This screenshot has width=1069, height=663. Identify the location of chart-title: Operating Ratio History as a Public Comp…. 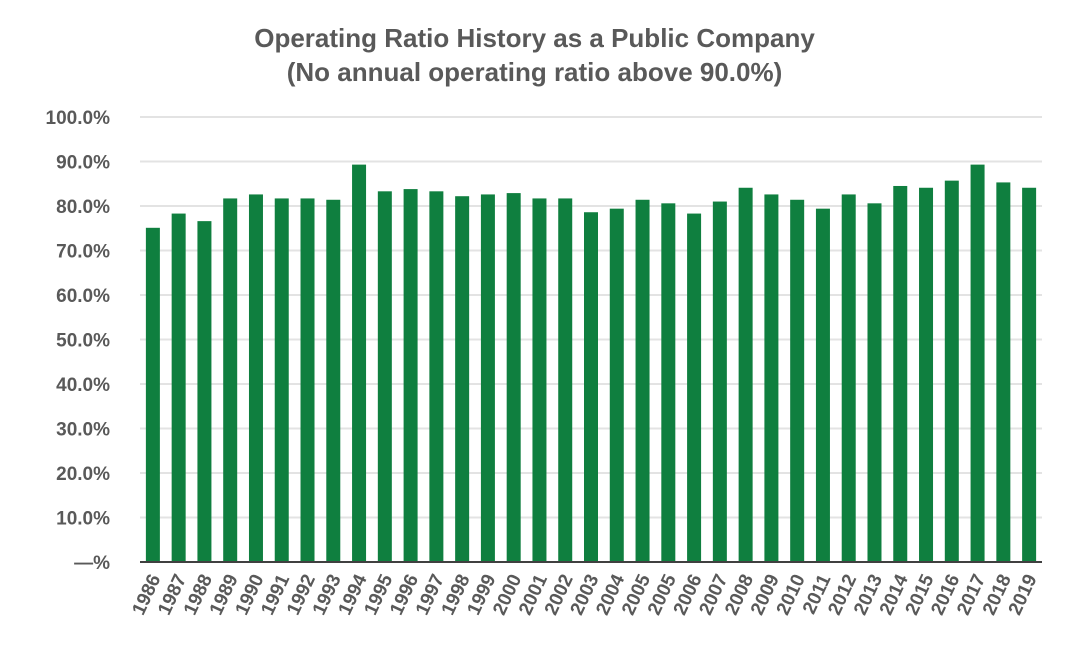
(534, 38).